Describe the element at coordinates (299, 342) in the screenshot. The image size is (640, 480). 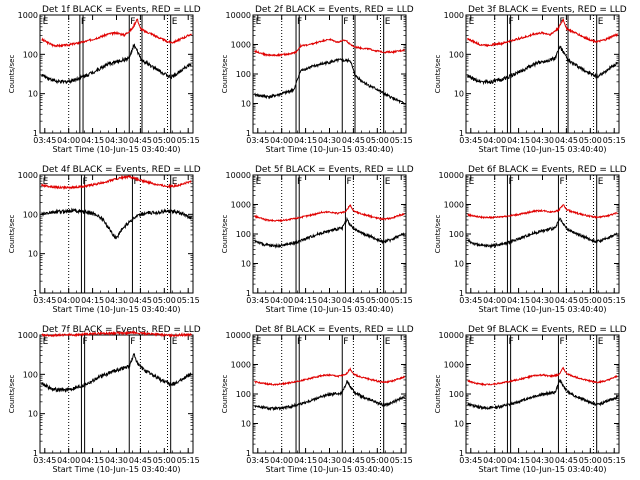
I see `panel-8-region-label: F` at that location.